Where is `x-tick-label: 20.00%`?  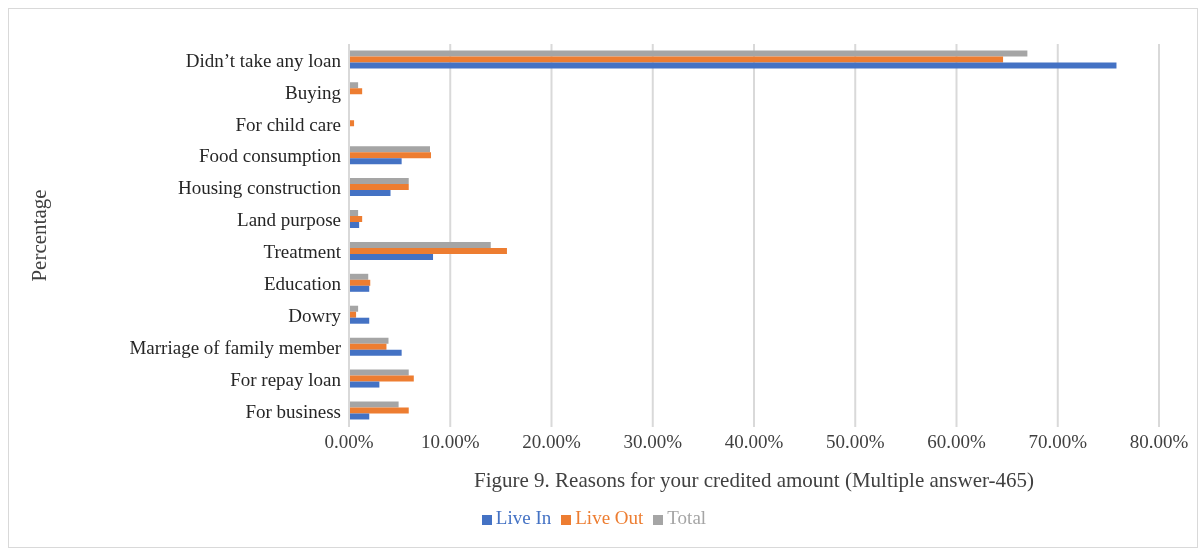
x-tick-label: 20.00% is located at coordinates (551, 442).